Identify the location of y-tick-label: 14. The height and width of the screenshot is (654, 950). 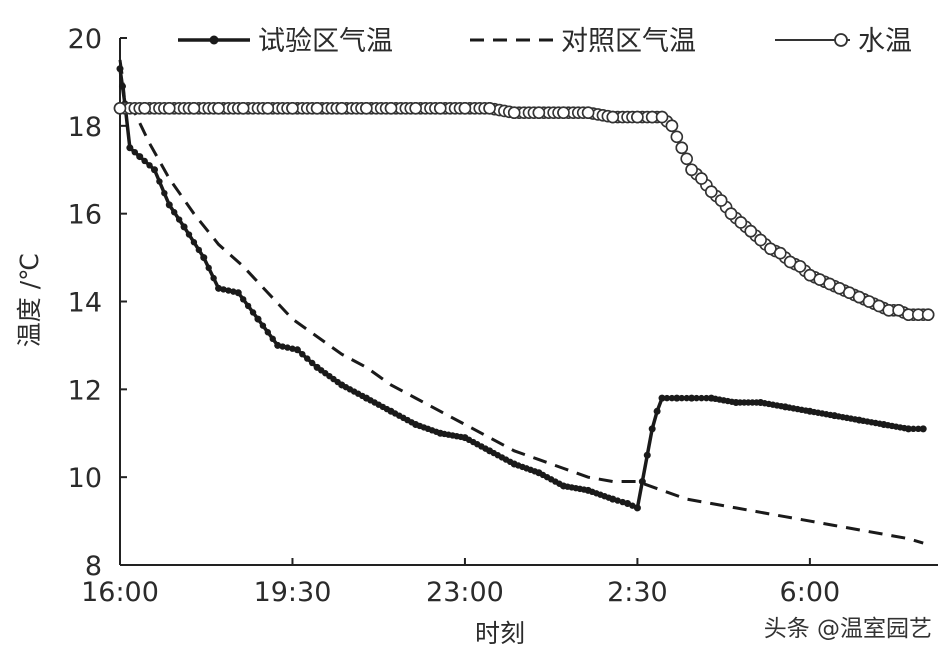
(85, 303).